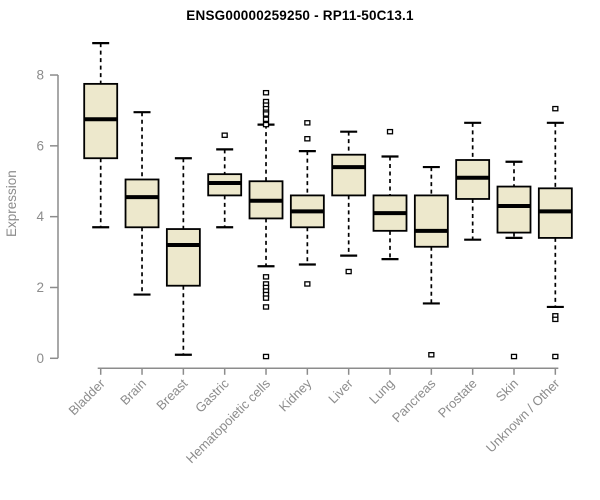  Describe the element at coordinates (212, 395) in the screenshot. I see `x-tick-label: Gastric` at that location.